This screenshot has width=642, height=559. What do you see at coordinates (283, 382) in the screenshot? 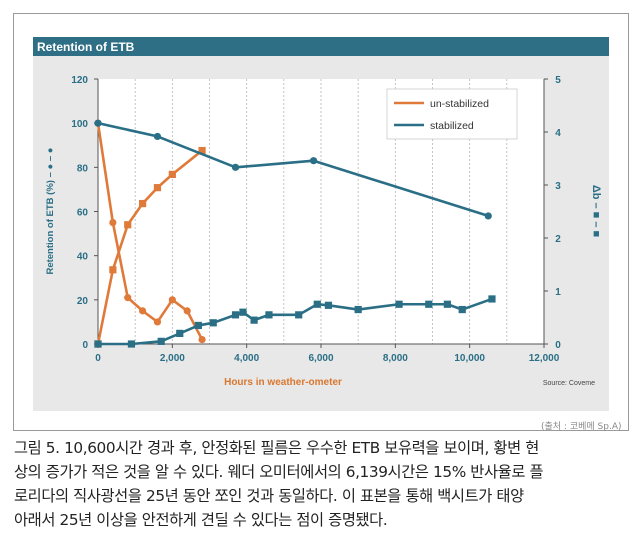
I see `x-axis-label: Hours in weather-ometer` at bounding box center [283, 382].